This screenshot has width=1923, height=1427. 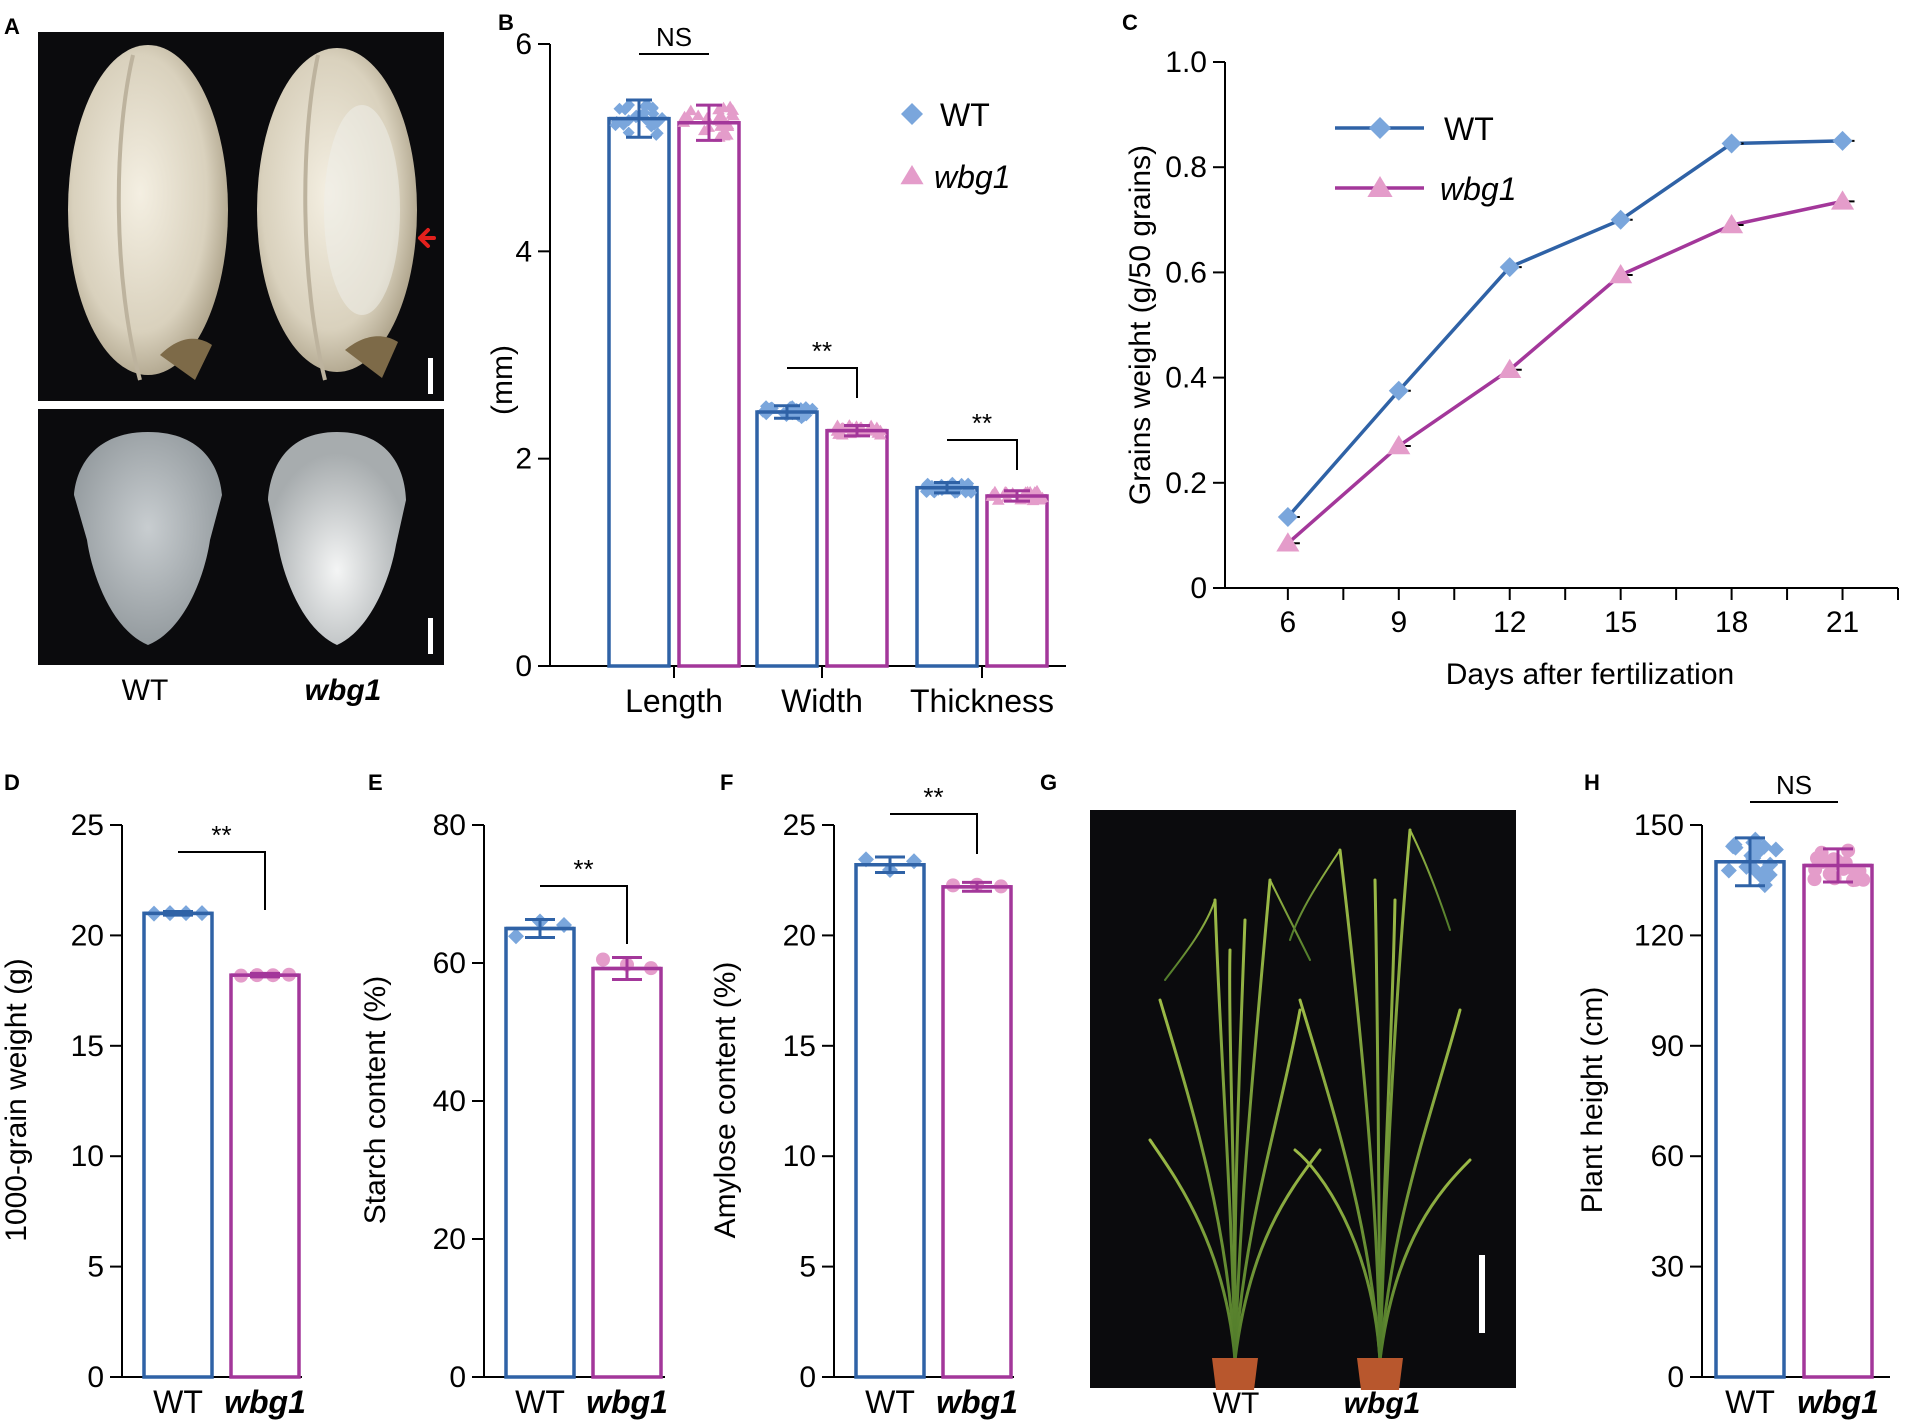 I want to click on y-tick-label: 1.0, so click(x=1186, y=62).